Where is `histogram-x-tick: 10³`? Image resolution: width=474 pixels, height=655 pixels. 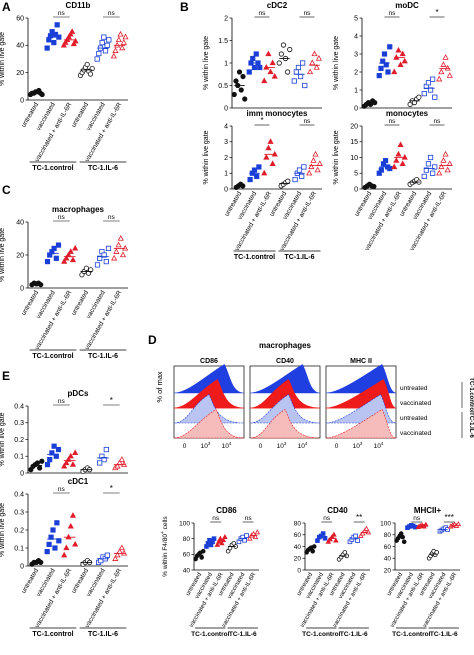 histogram-x-tick: 10³ is located at coordinates (206, 445).